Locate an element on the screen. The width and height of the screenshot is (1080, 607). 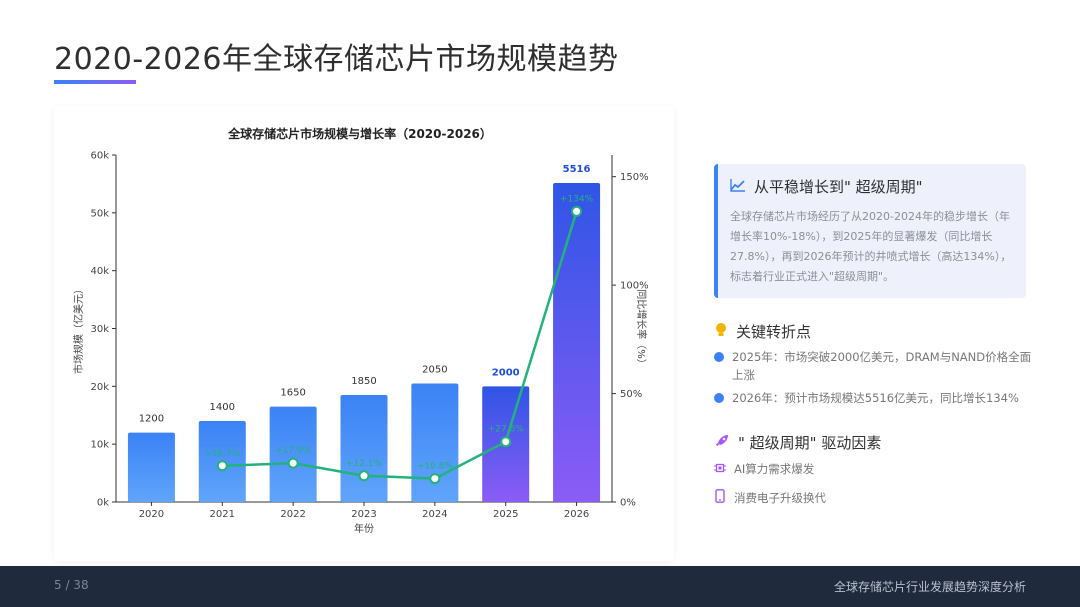
turning-point-text: 2026年：预计市场规模达5516亿美元，同比增长134% is located at coordinates (875, 398).